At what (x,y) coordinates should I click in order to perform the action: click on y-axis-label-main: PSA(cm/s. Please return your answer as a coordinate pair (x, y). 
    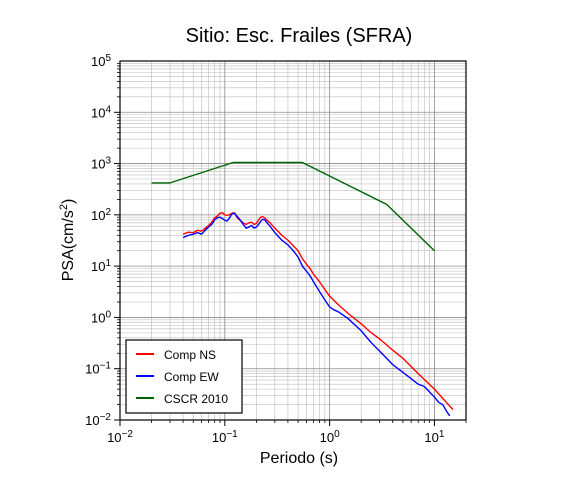
    Looking at the image, I should click on (68, 245).